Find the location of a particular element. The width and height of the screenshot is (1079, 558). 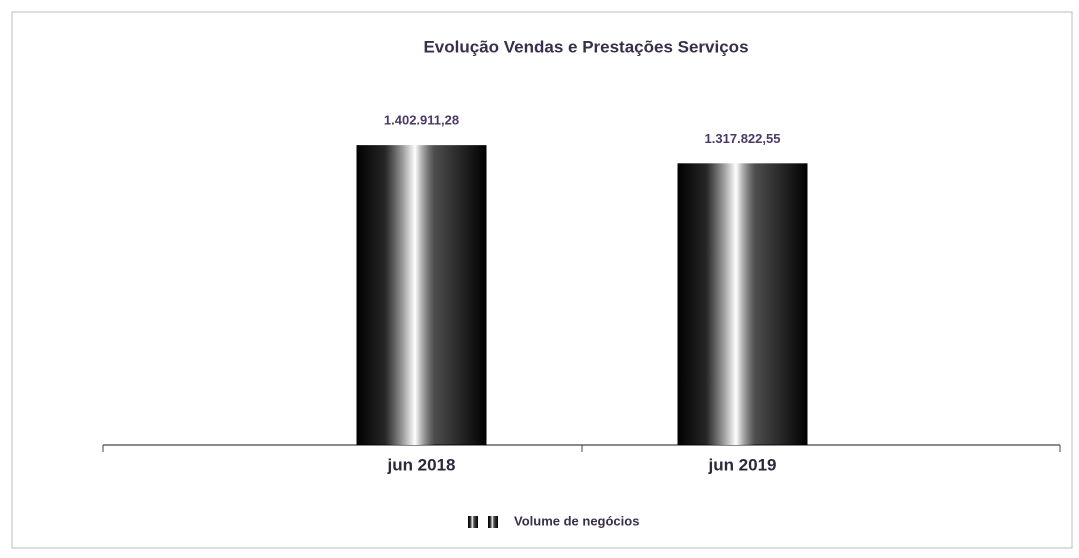

x-tick-label: jun 2018 is located at coordinates (420, 464).